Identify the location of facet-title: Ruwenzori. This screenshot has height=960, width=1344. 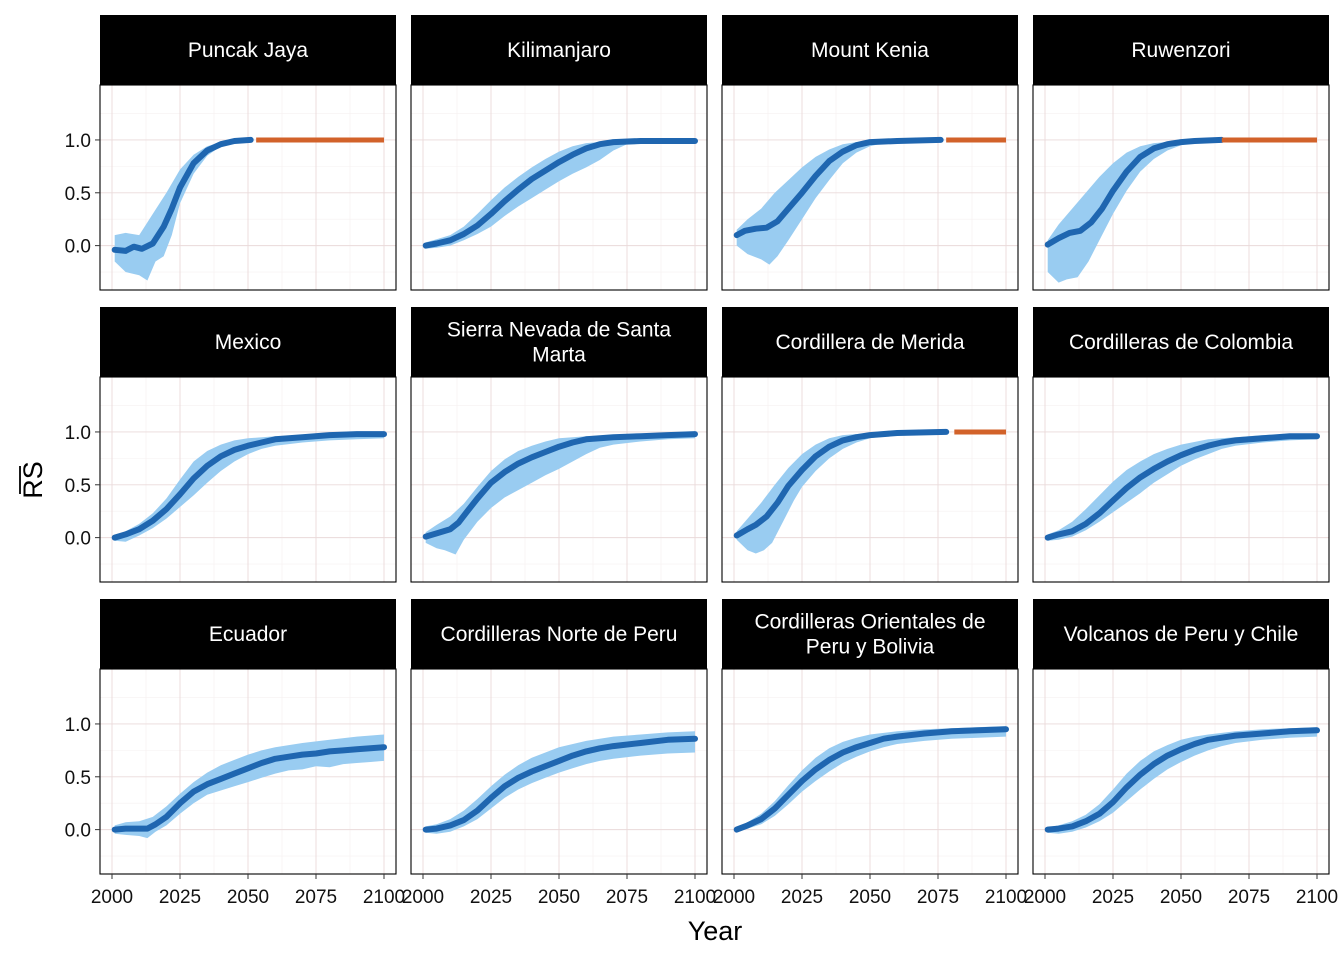
(1180, 50).